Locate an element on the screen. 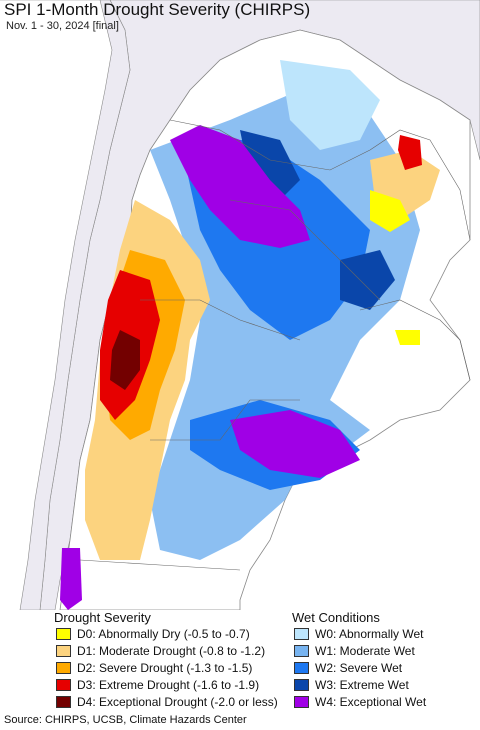  drought-legend-item: D0: Abnormally Dry (-0.5 to -0.7) is located at coordinates (153, 634).